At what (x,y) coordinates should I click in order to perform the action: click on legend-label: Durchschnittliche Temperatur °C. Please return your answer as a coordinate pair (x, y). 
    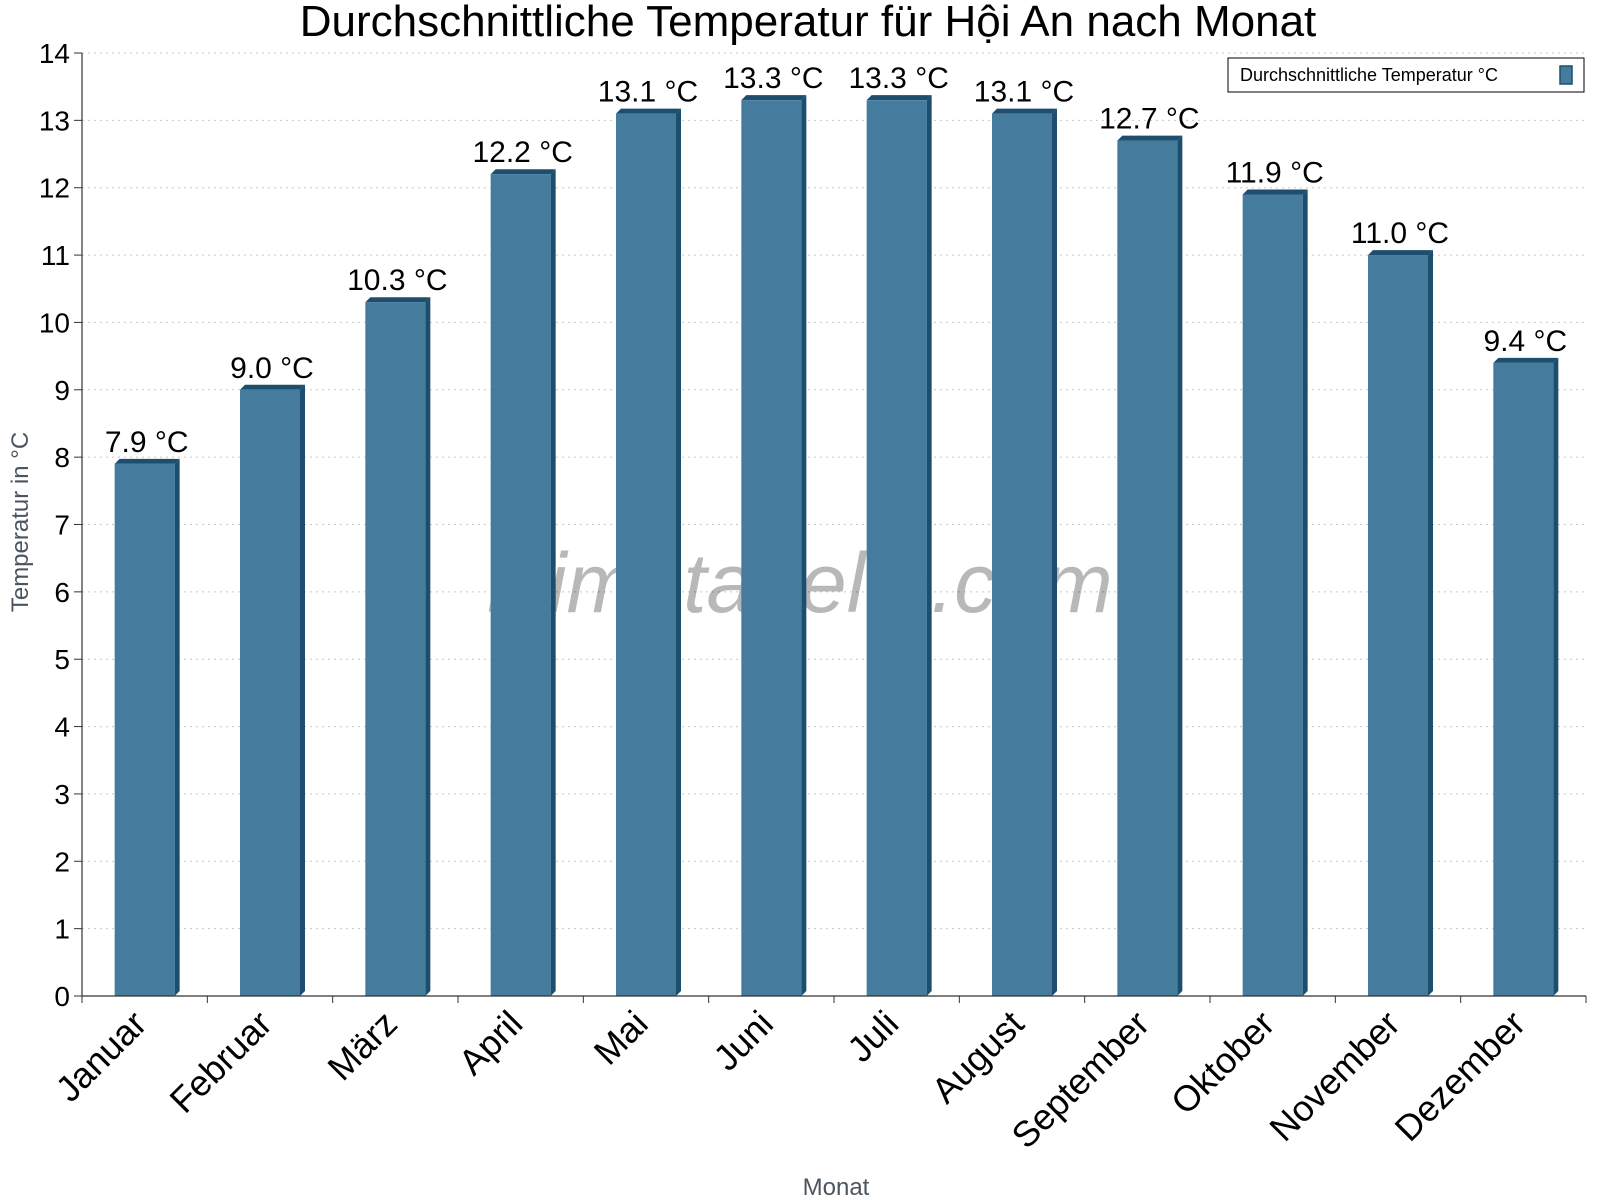
    Looking at the image, I should click on (1369, 75).